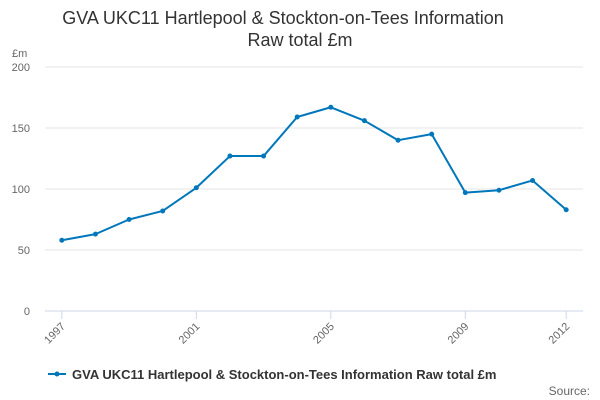 This screenshot has height=400, width=600. What do you see at coordinates (560, 334) in the screenshot?
I see `x-tick-label: 2012` at bounding box center [560, 334].